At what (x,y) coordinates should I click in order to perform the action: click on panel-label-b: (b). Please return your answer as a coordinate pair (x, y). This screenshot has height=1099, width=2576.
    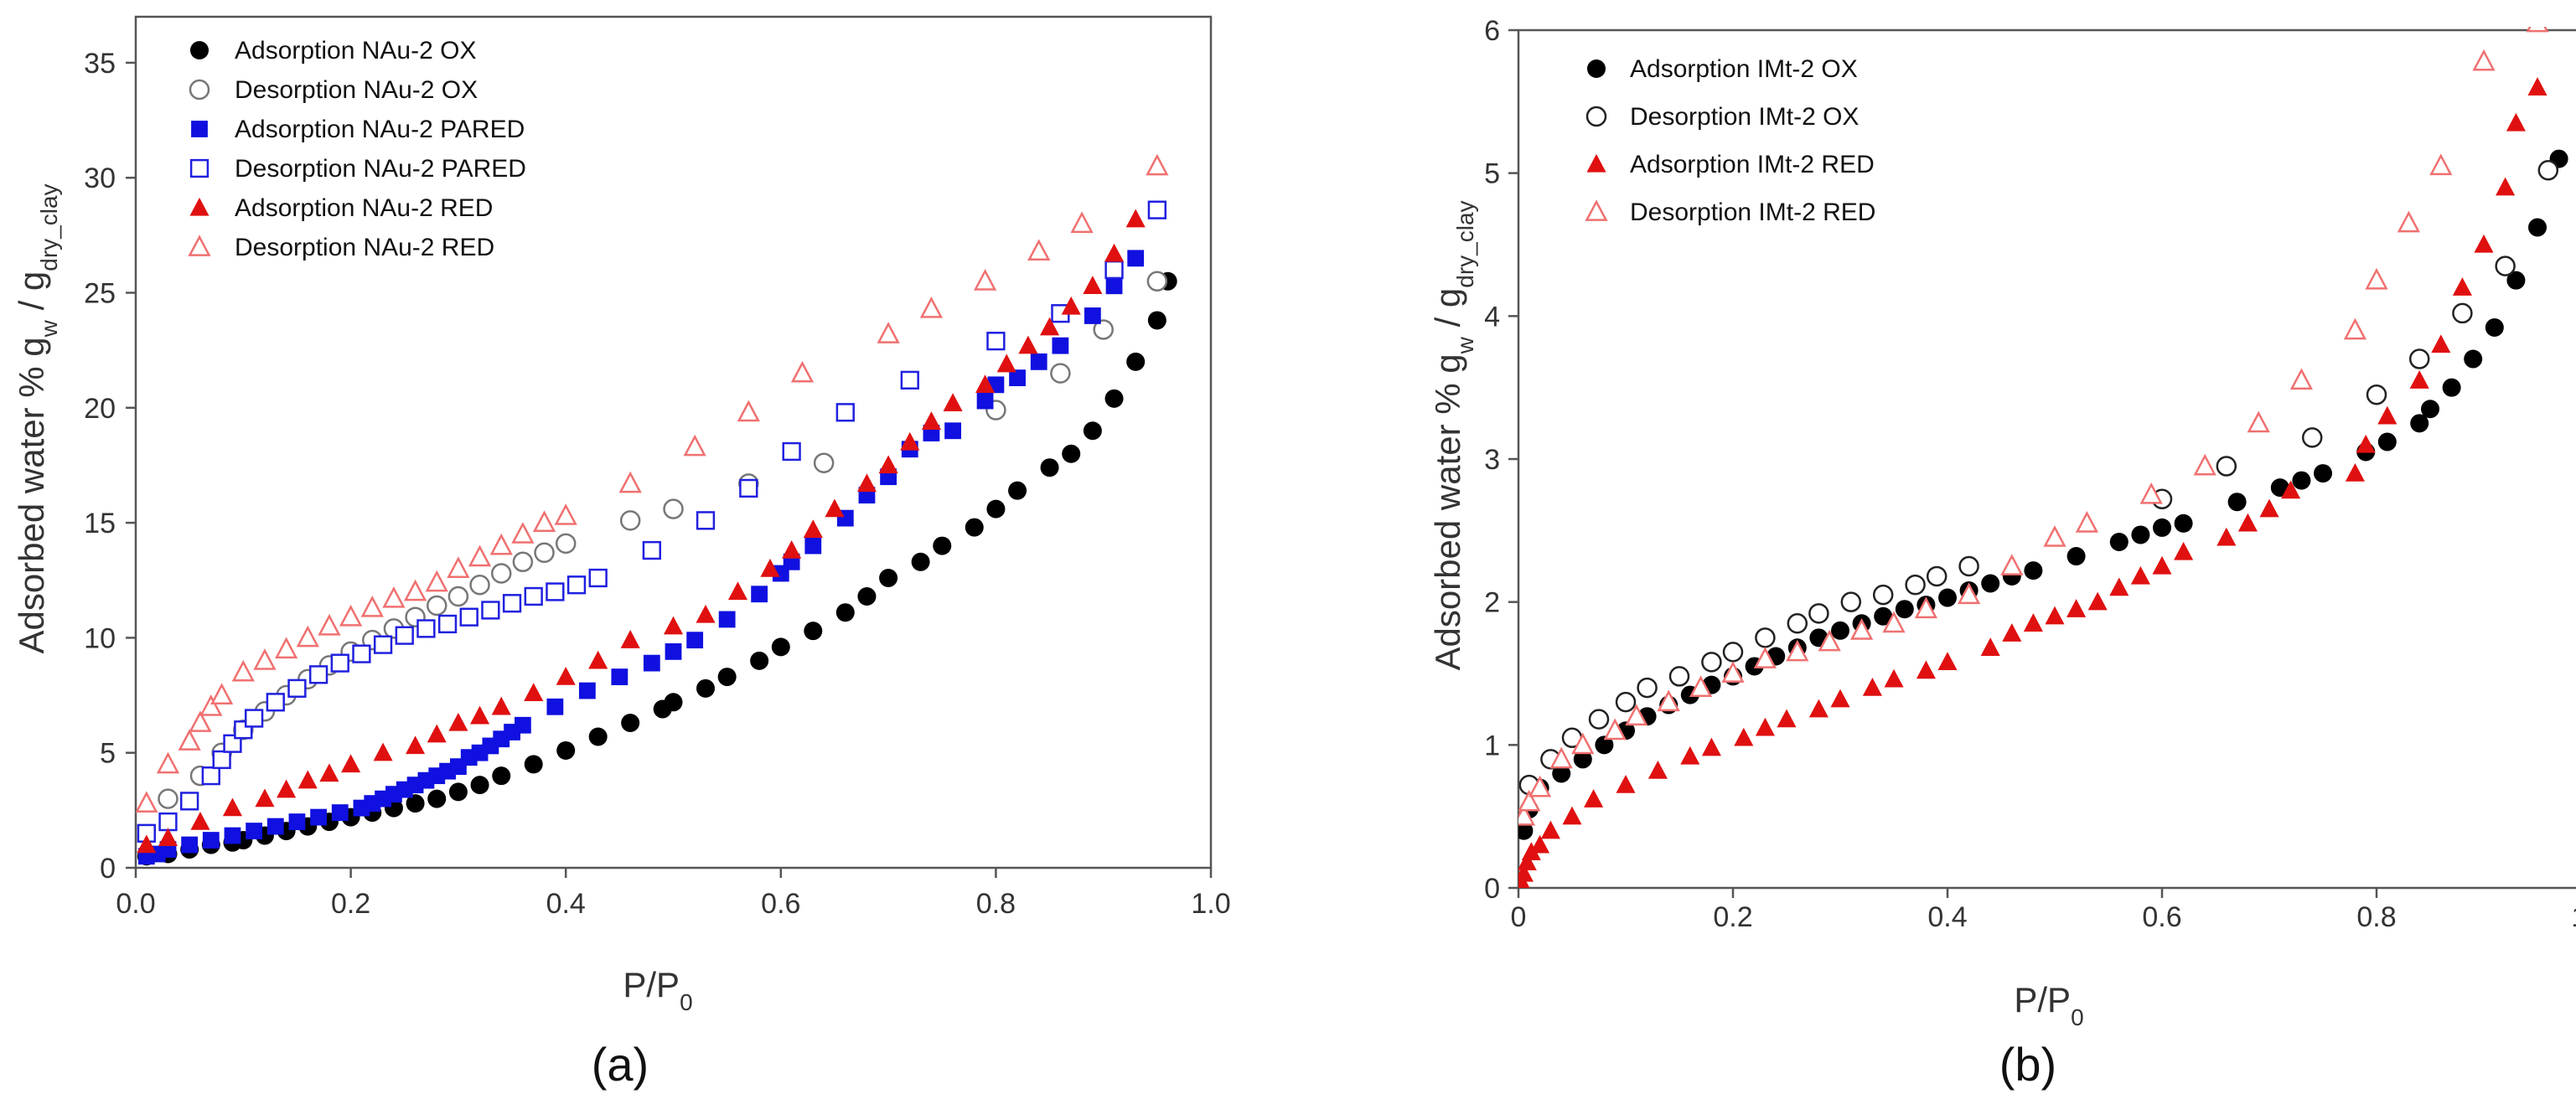
    Looking at the image, I should click on (2027, 1064).